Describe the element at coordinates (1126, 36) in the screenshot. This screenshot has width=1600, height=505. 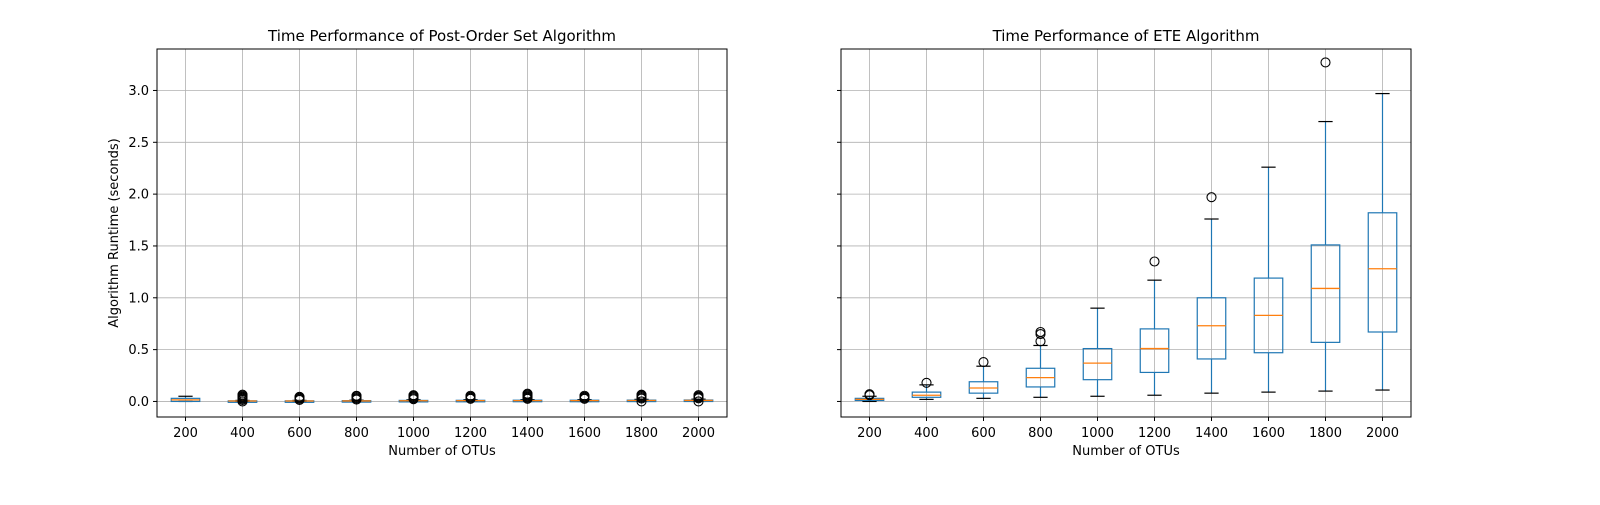
I see `chart-title: Time Performance of ETE Algorithm` at that location.